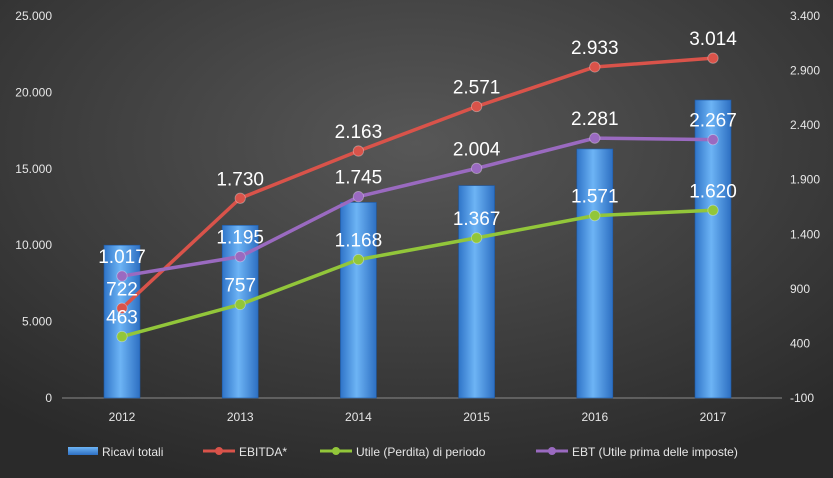 This screenshot has width=833, height=478. Describe the element at coordinates (421, 452) in the screenshot. I see `legend-label: Utile (Perdita) di periodo` at that location.